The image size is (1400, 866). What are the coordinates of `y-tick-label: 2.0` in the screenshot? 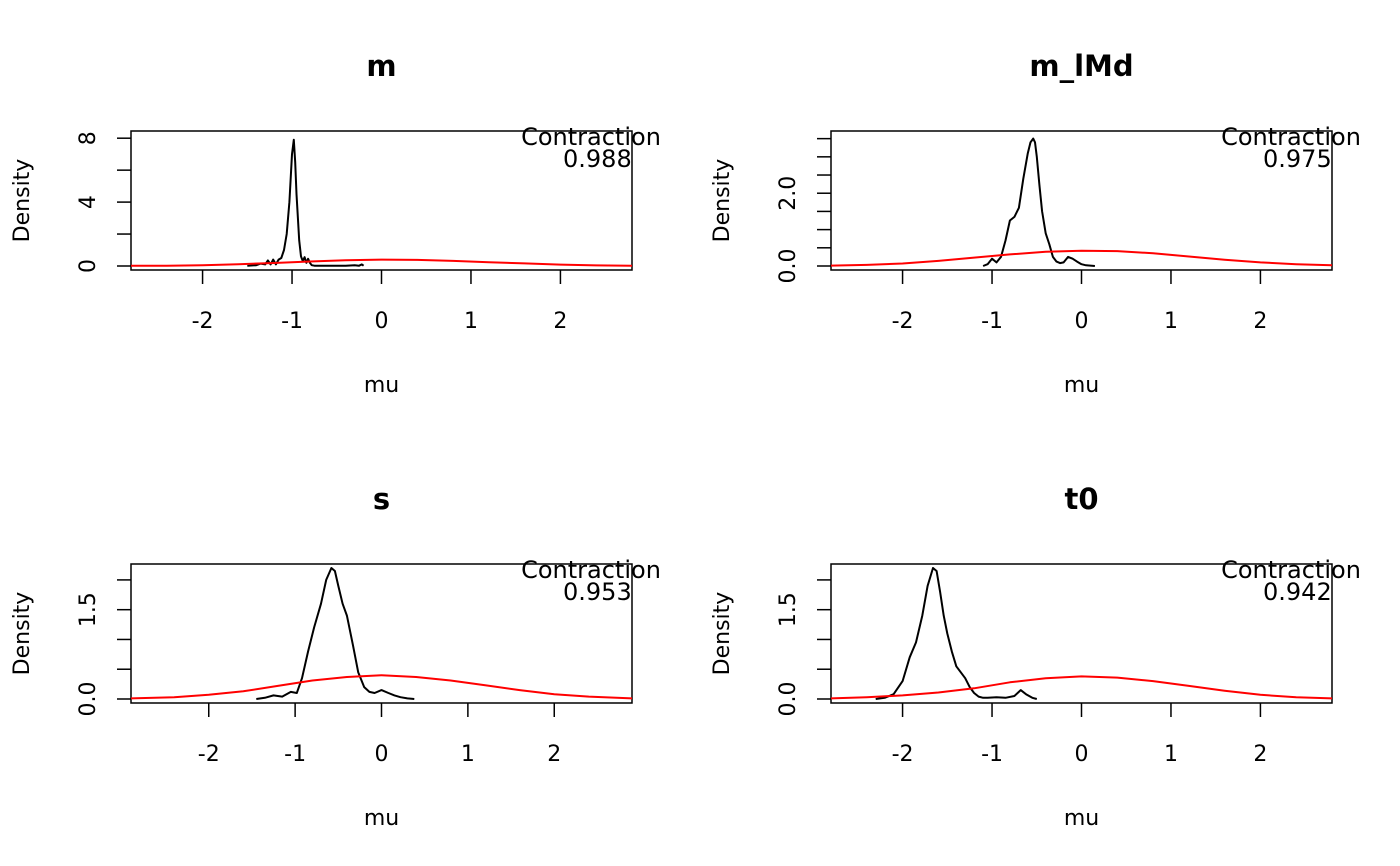 It's located at (788, 193).